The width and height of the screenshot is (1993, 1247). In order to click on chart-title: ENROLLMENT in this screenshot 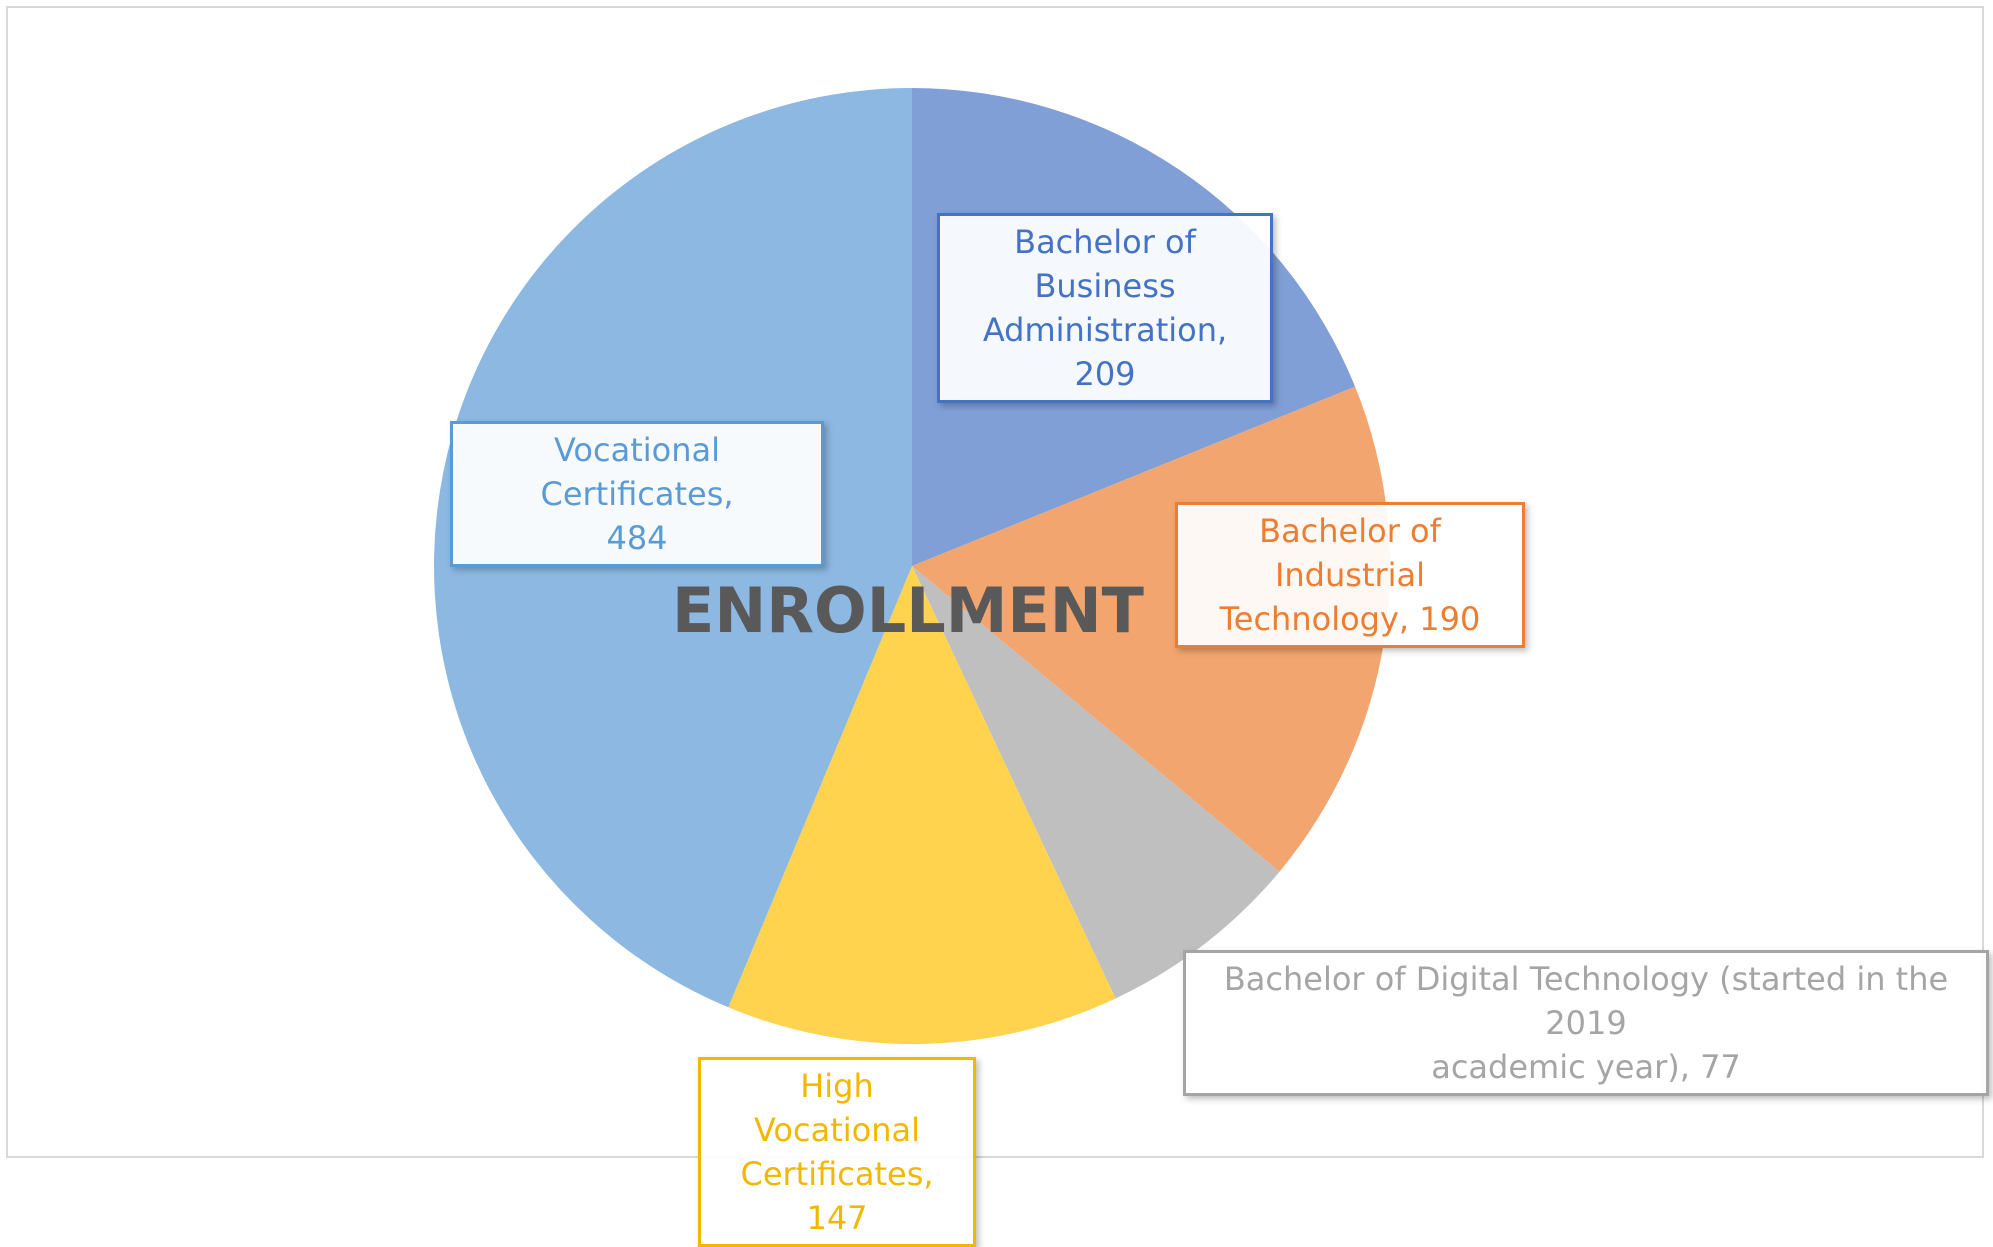, I will do `click(908, 610)`.